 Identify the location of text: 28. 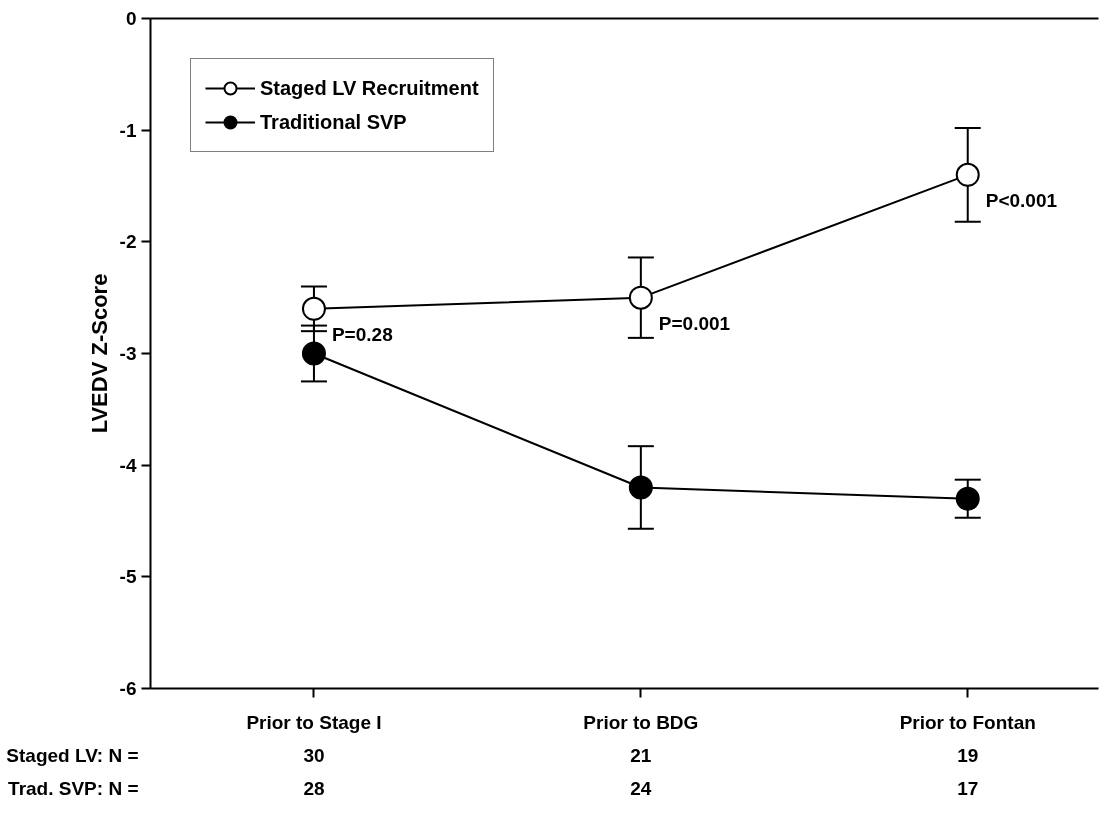
(314, 788).